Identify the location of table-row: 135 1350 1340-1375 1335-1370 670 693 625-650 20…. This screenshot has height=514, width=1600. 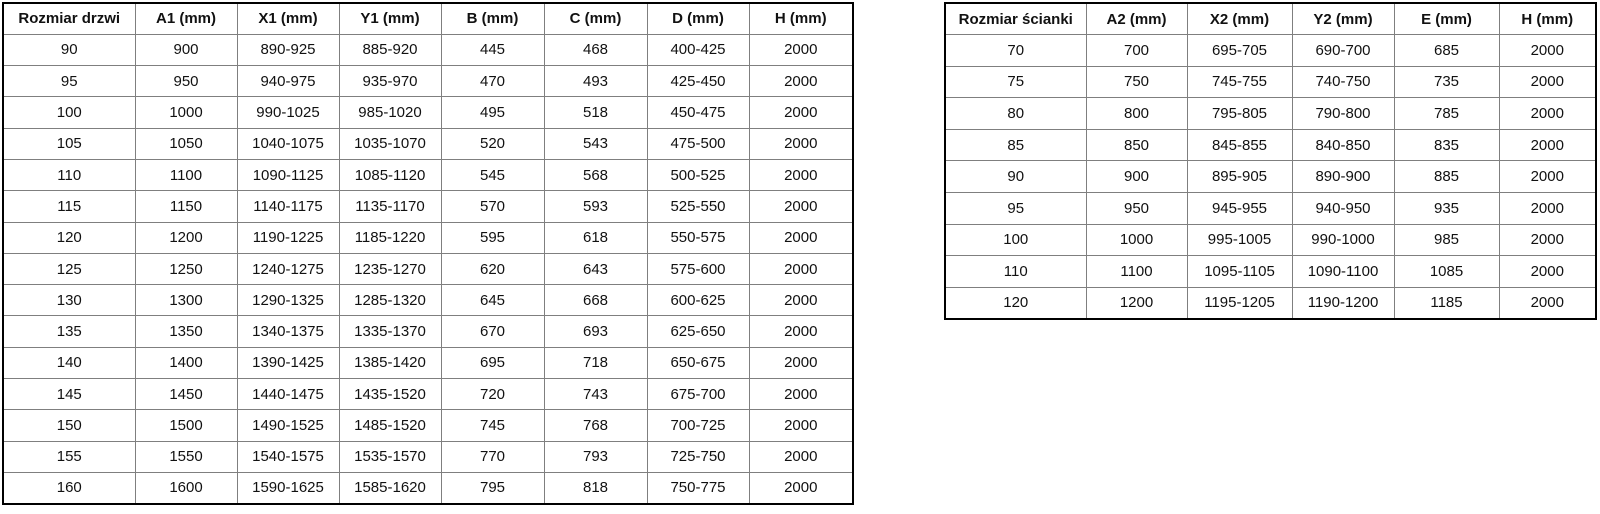
(428, 331).